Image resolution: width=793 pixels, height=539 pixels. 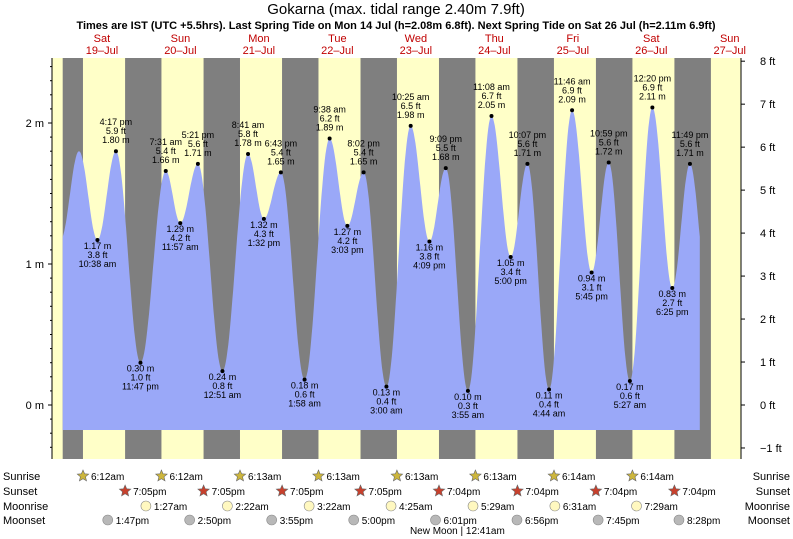 I want to click on ft-tick-label: 2 ft, so click(x=767, y=320).